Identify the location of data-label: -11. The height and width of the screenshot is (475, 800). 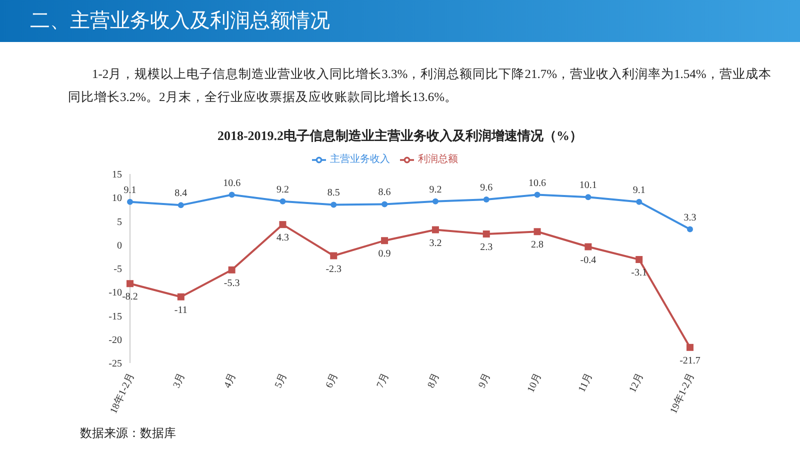
(181, 310).